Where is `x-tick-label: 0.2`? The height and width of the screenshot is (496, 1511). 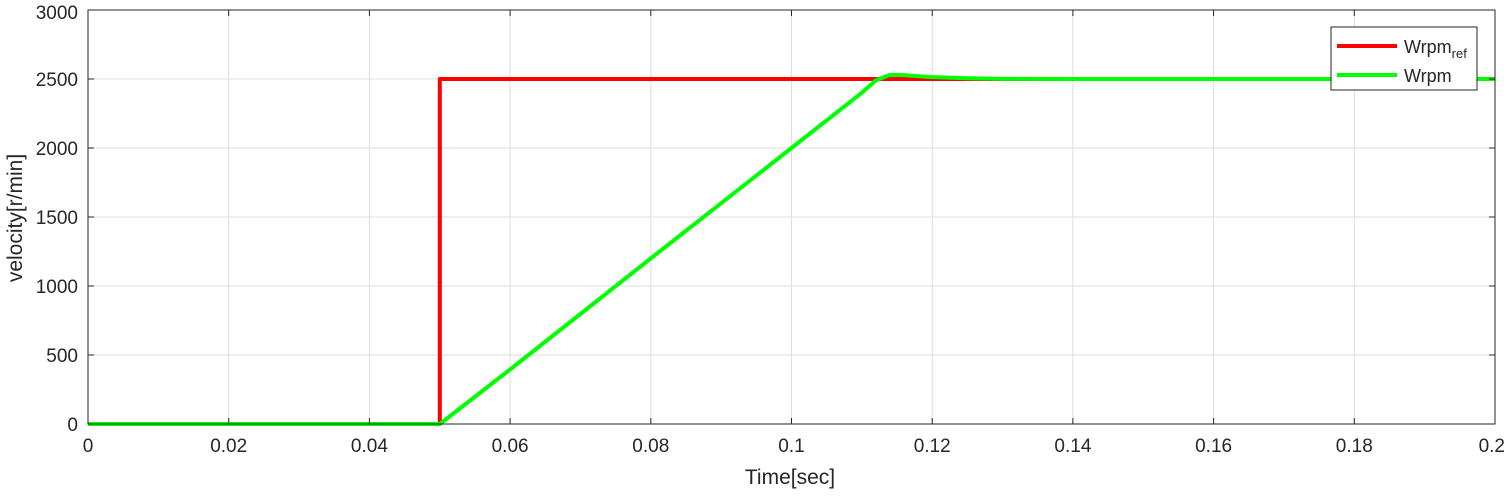 x-tick-label: 0.2 is located at coordinates (1492, 446).